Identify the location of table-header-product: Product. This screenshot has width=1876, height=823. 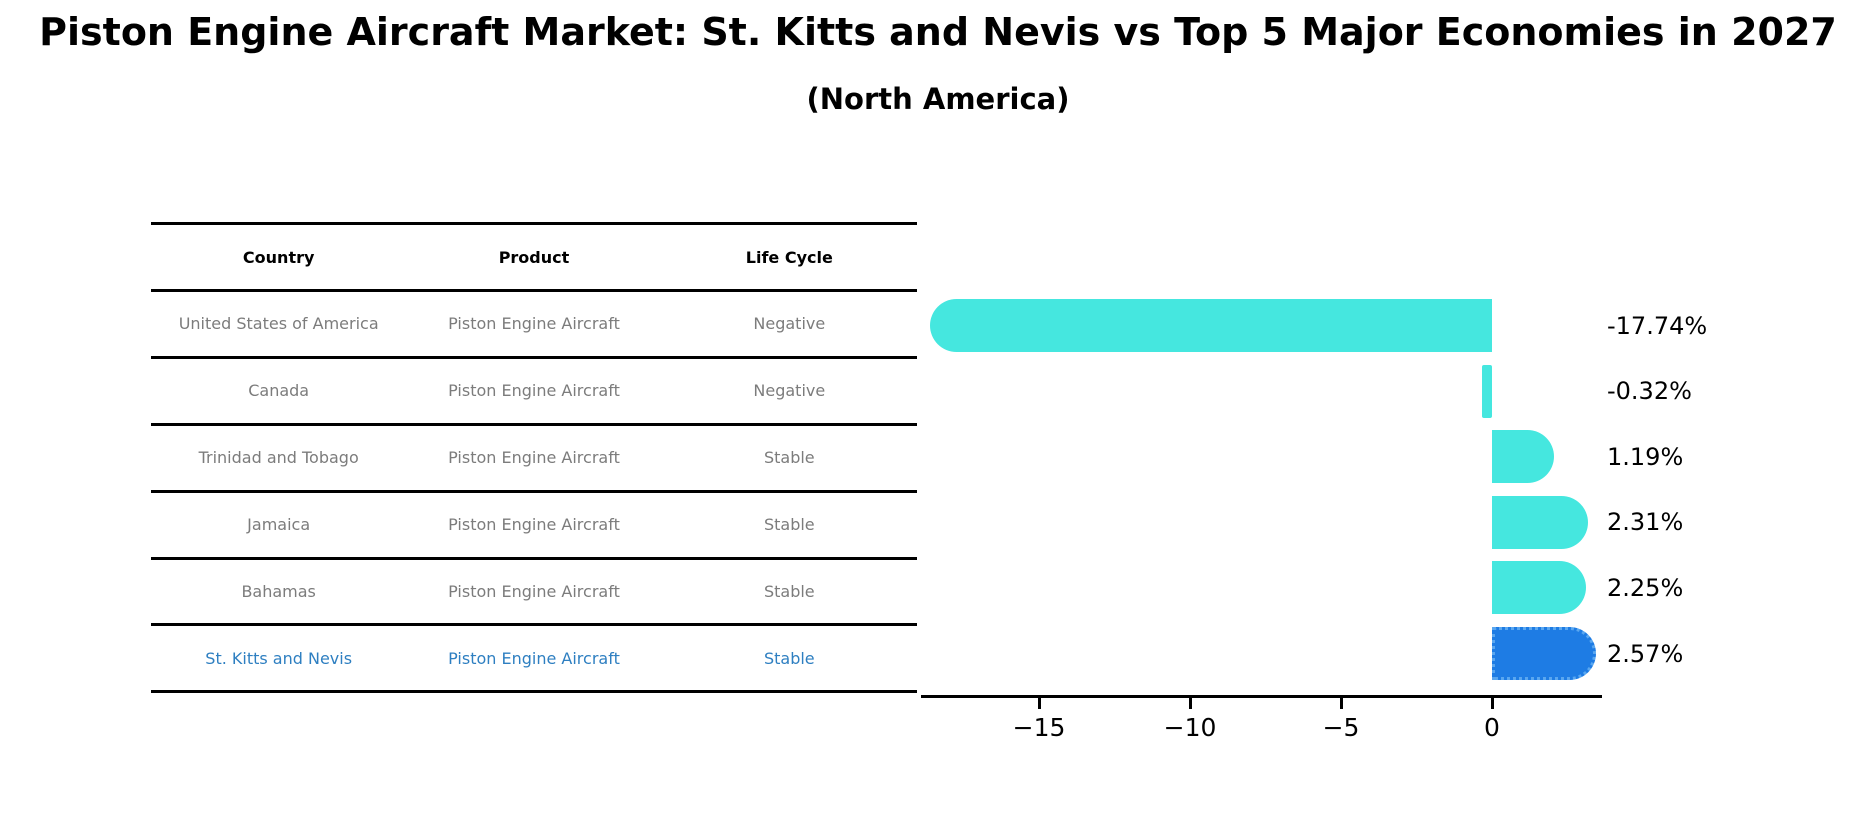
(534, 257).